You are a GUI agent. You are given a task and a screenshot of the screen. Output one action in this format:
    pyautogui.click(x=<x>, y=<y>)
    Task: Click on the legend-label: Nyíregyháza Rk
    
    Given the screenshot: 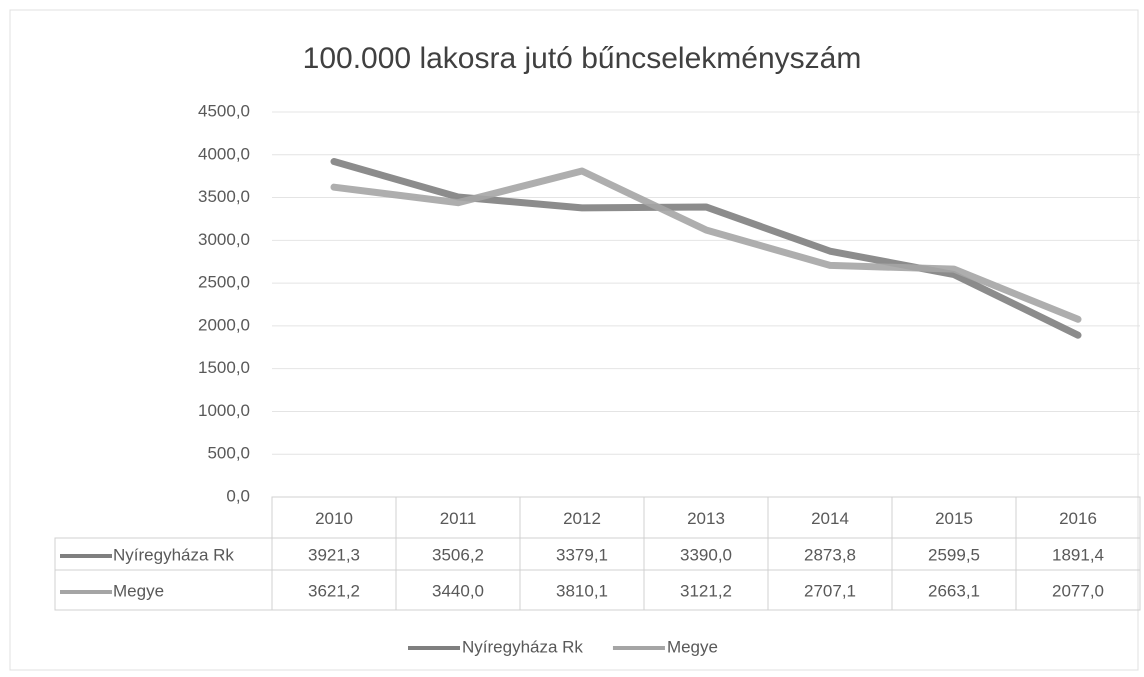 What is the action you would take?
    pyautogui.click(x=522, y=646)
    